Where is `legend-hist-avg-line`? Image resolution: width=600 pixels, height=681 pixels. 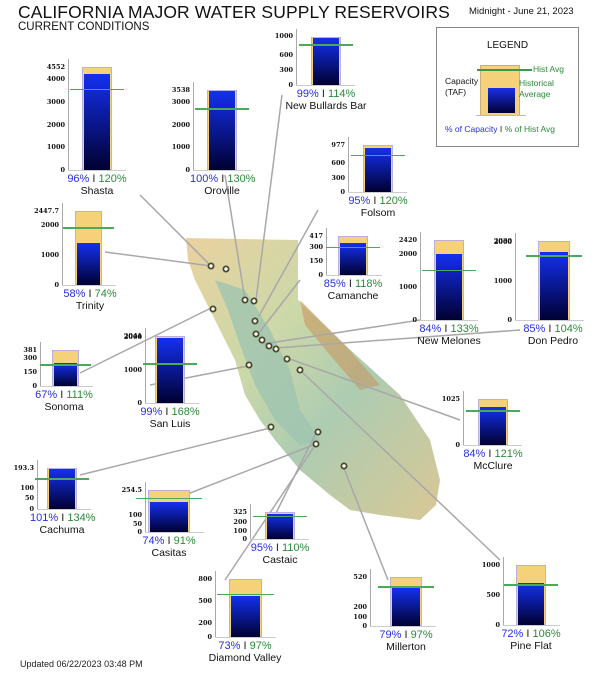 legend-hist-avg-line is located at coordinates (504, 70).